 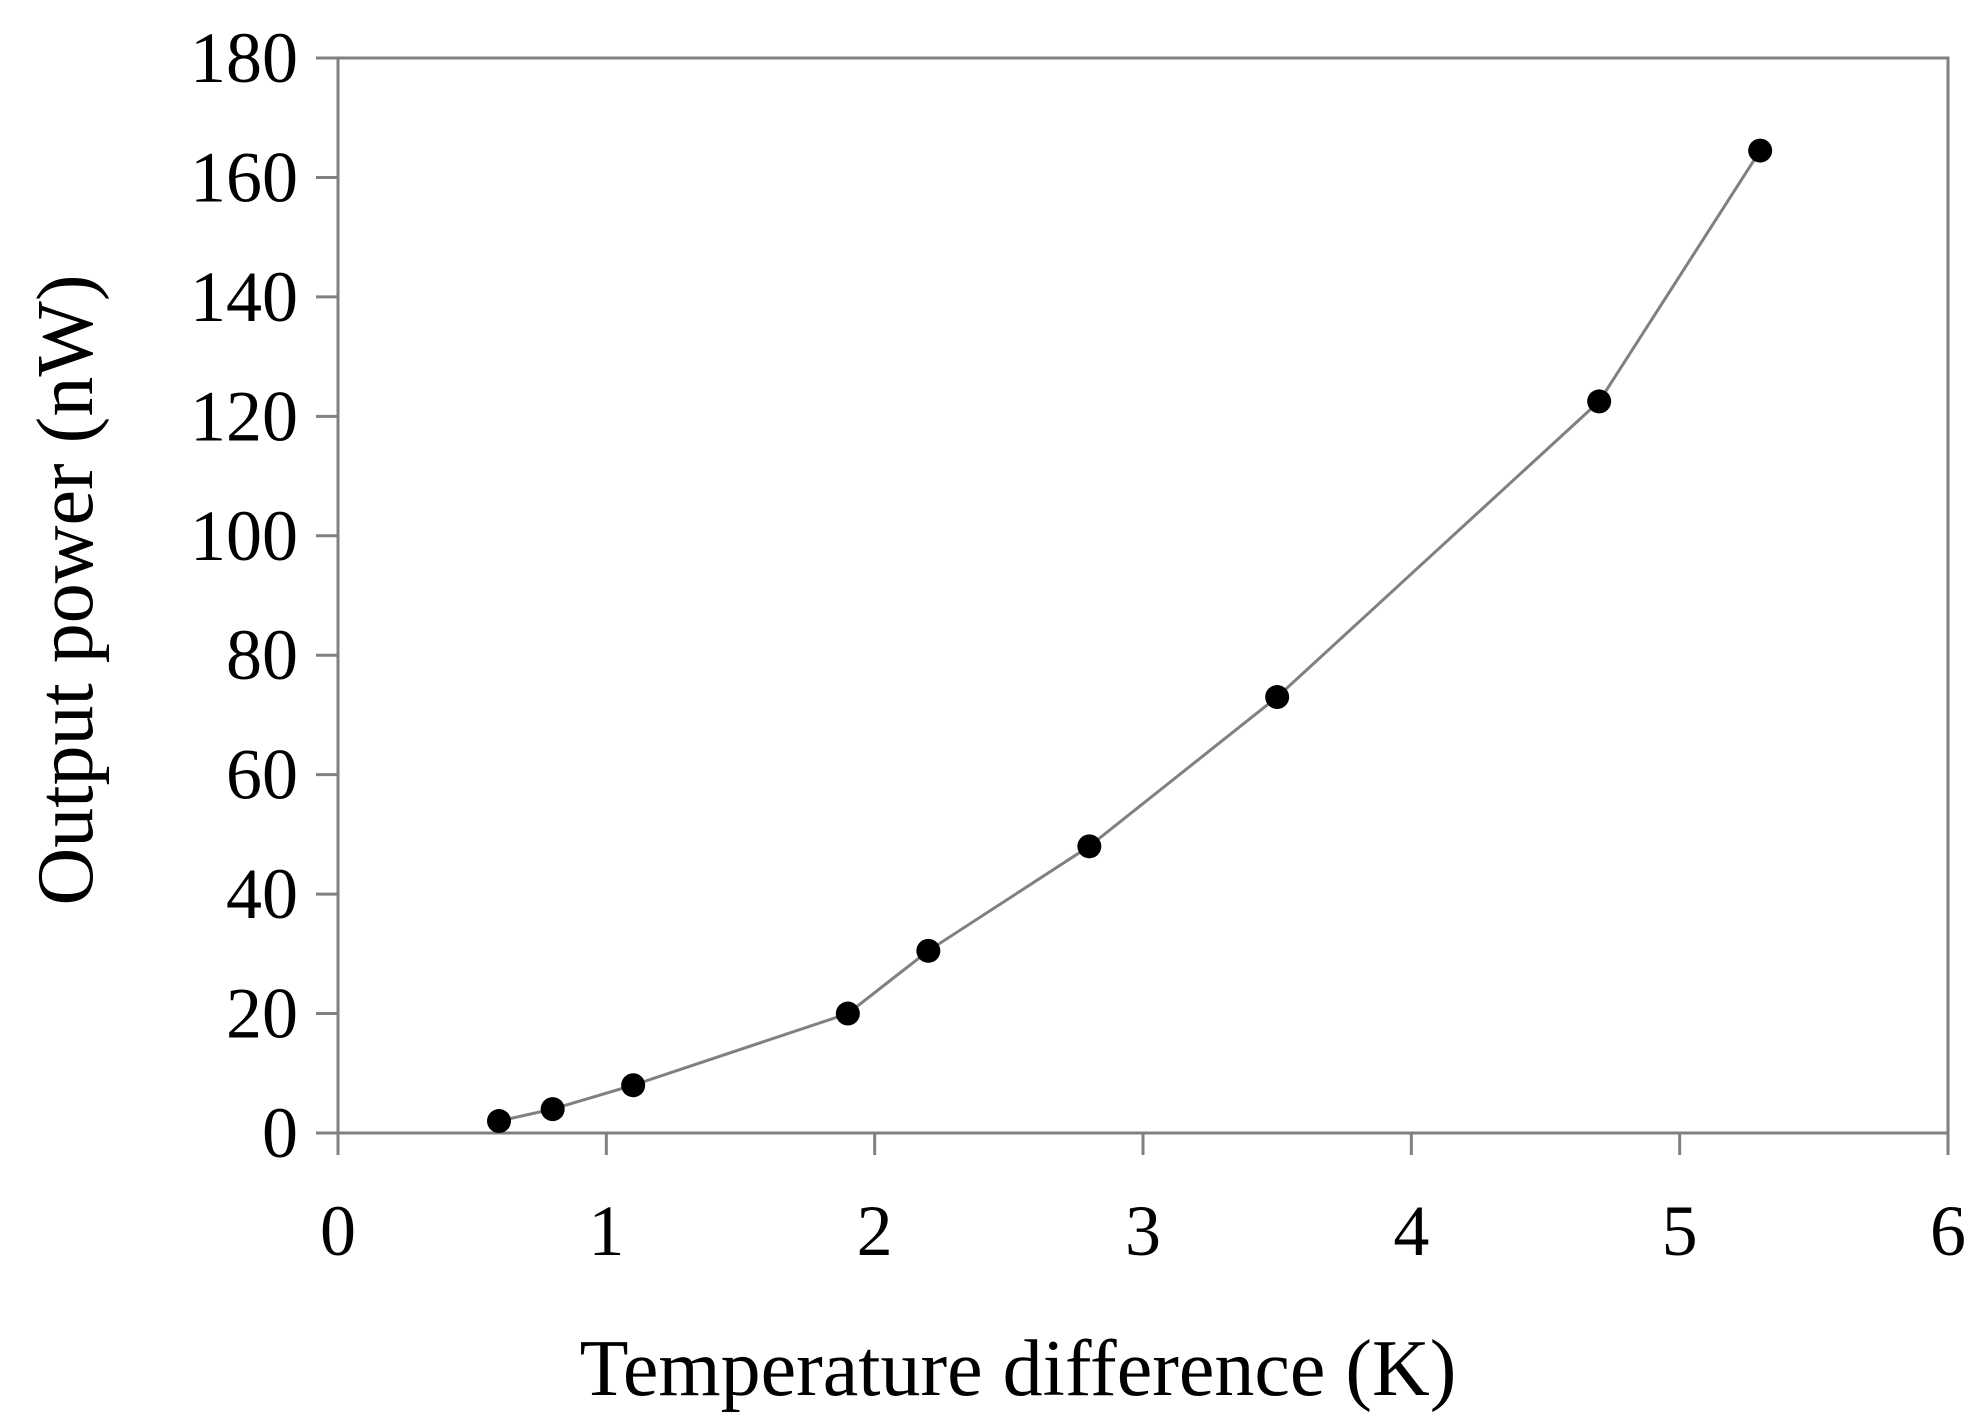 What do you see at coordinates (264, 595) in the screenshot?
I see `y-axis-ticks: 0 20 40 60 80 100 120 140 160 180` at bounding box center [264, 595].